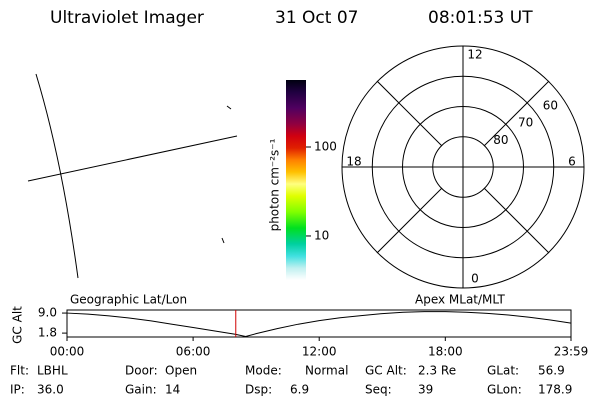  What do you see at coordinates (141, 390) in the screenshot?
I see `status-label: Gain:` at bounding box center [141, 390].